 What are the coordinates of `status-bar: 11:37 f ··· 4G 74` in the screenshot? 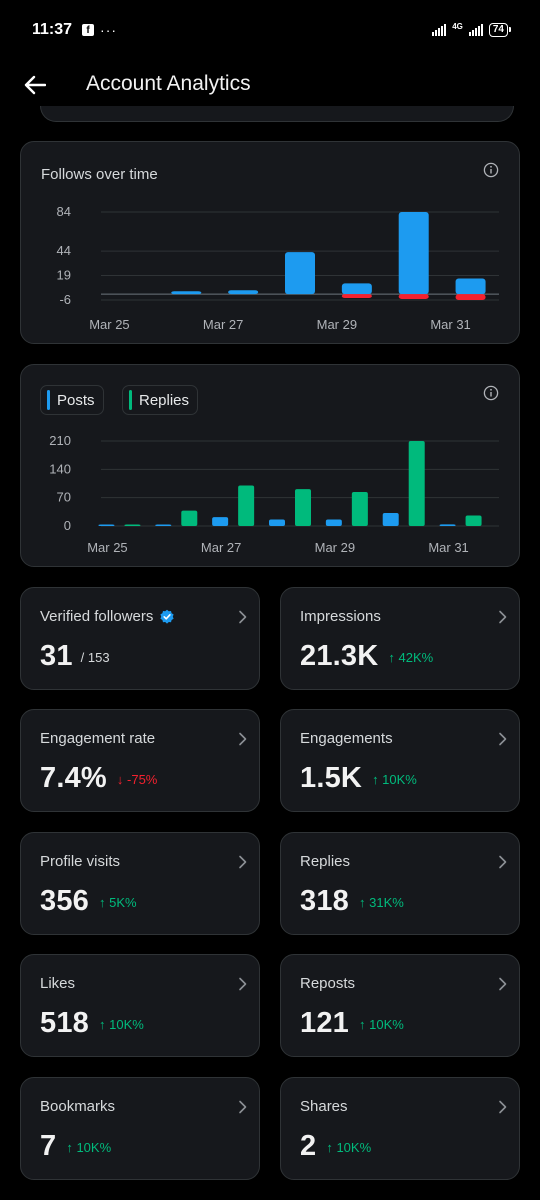 It's located at (270, 30).